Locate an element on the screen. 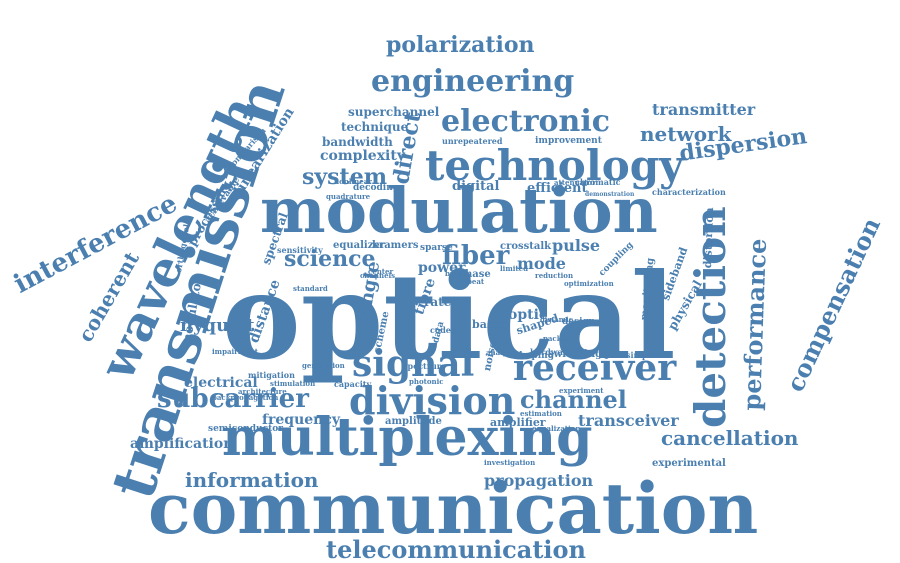 The image size is (900, 563). word-division: division is located at coordinates (432, 401).